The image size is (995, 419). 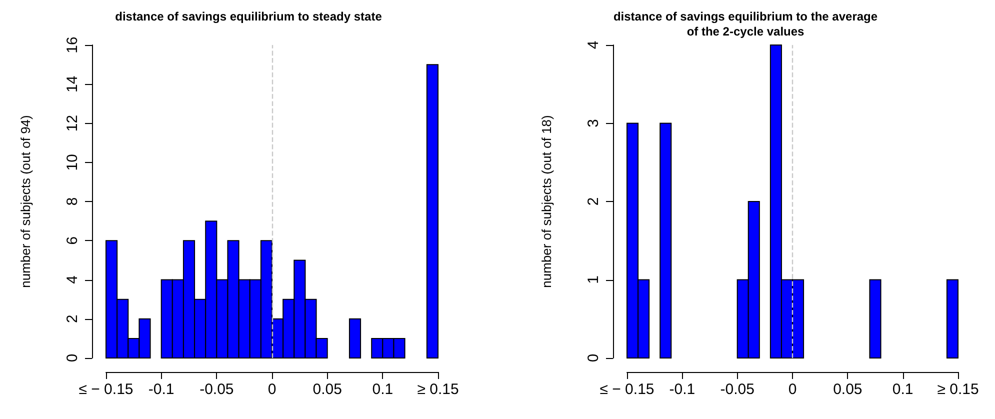 I want to click on y-tick-label: 8, so click(x=72, y=201).